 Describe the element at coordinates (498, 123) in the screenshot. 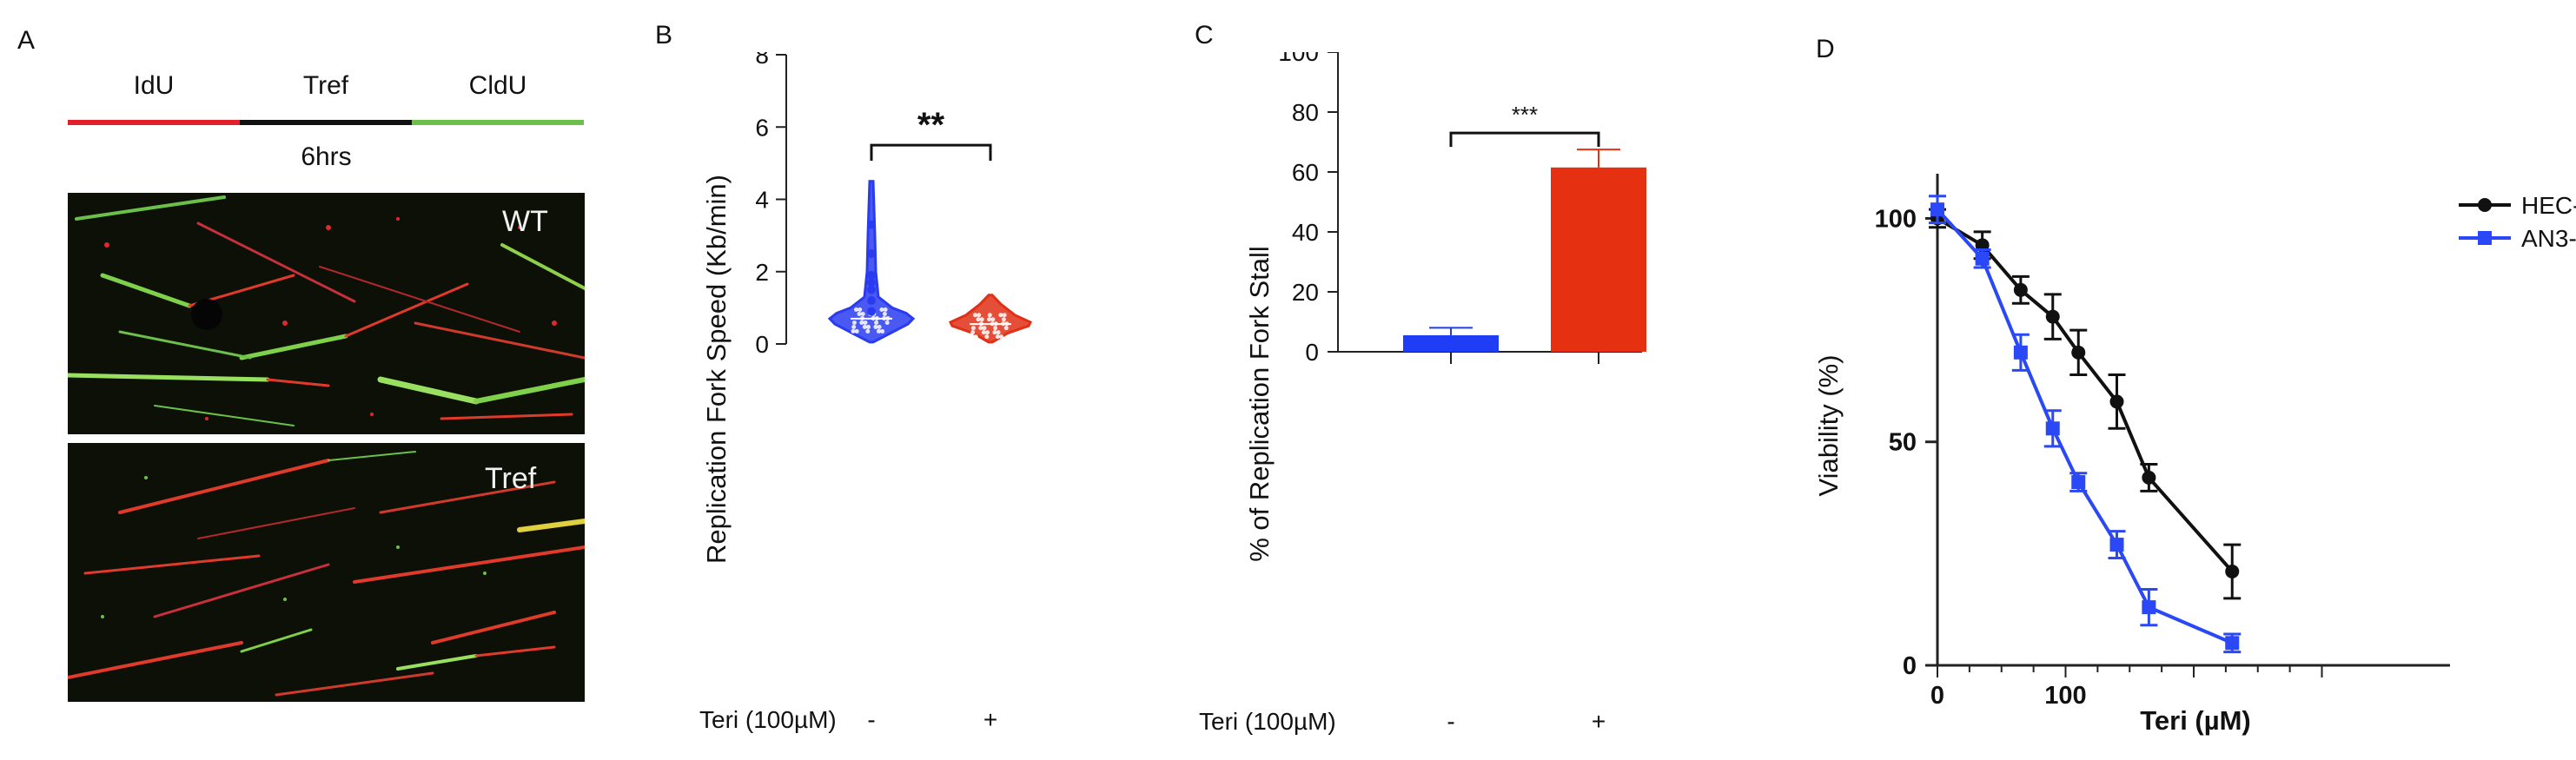

I see `cldu-bar` at that location.